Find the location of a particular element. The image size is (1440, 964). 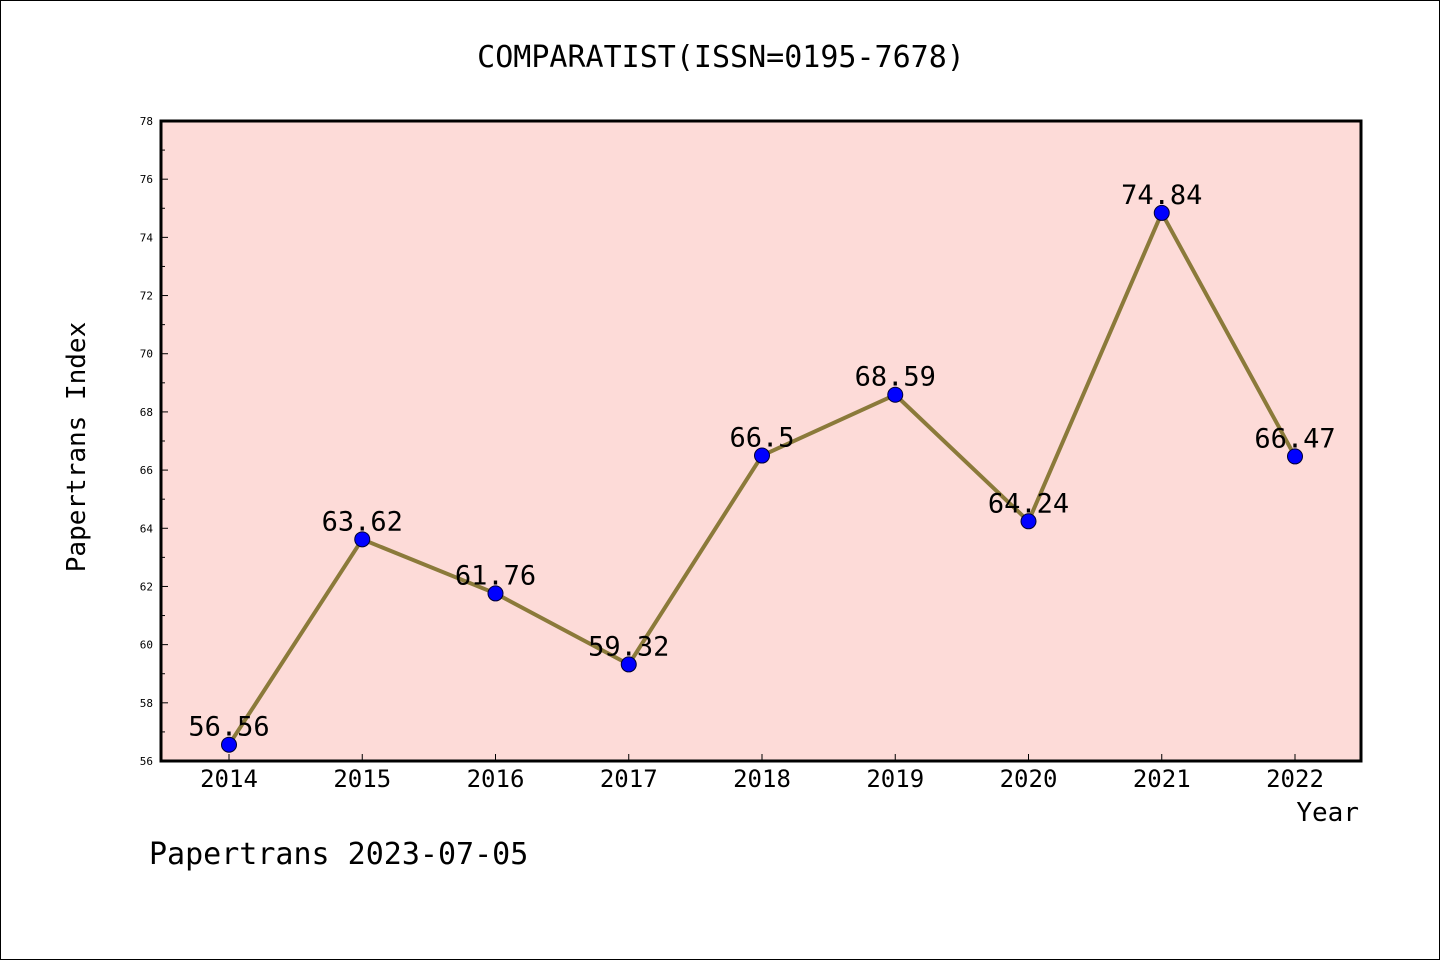

x-tick-label: 2021 is located at coordinates (1162, 779).